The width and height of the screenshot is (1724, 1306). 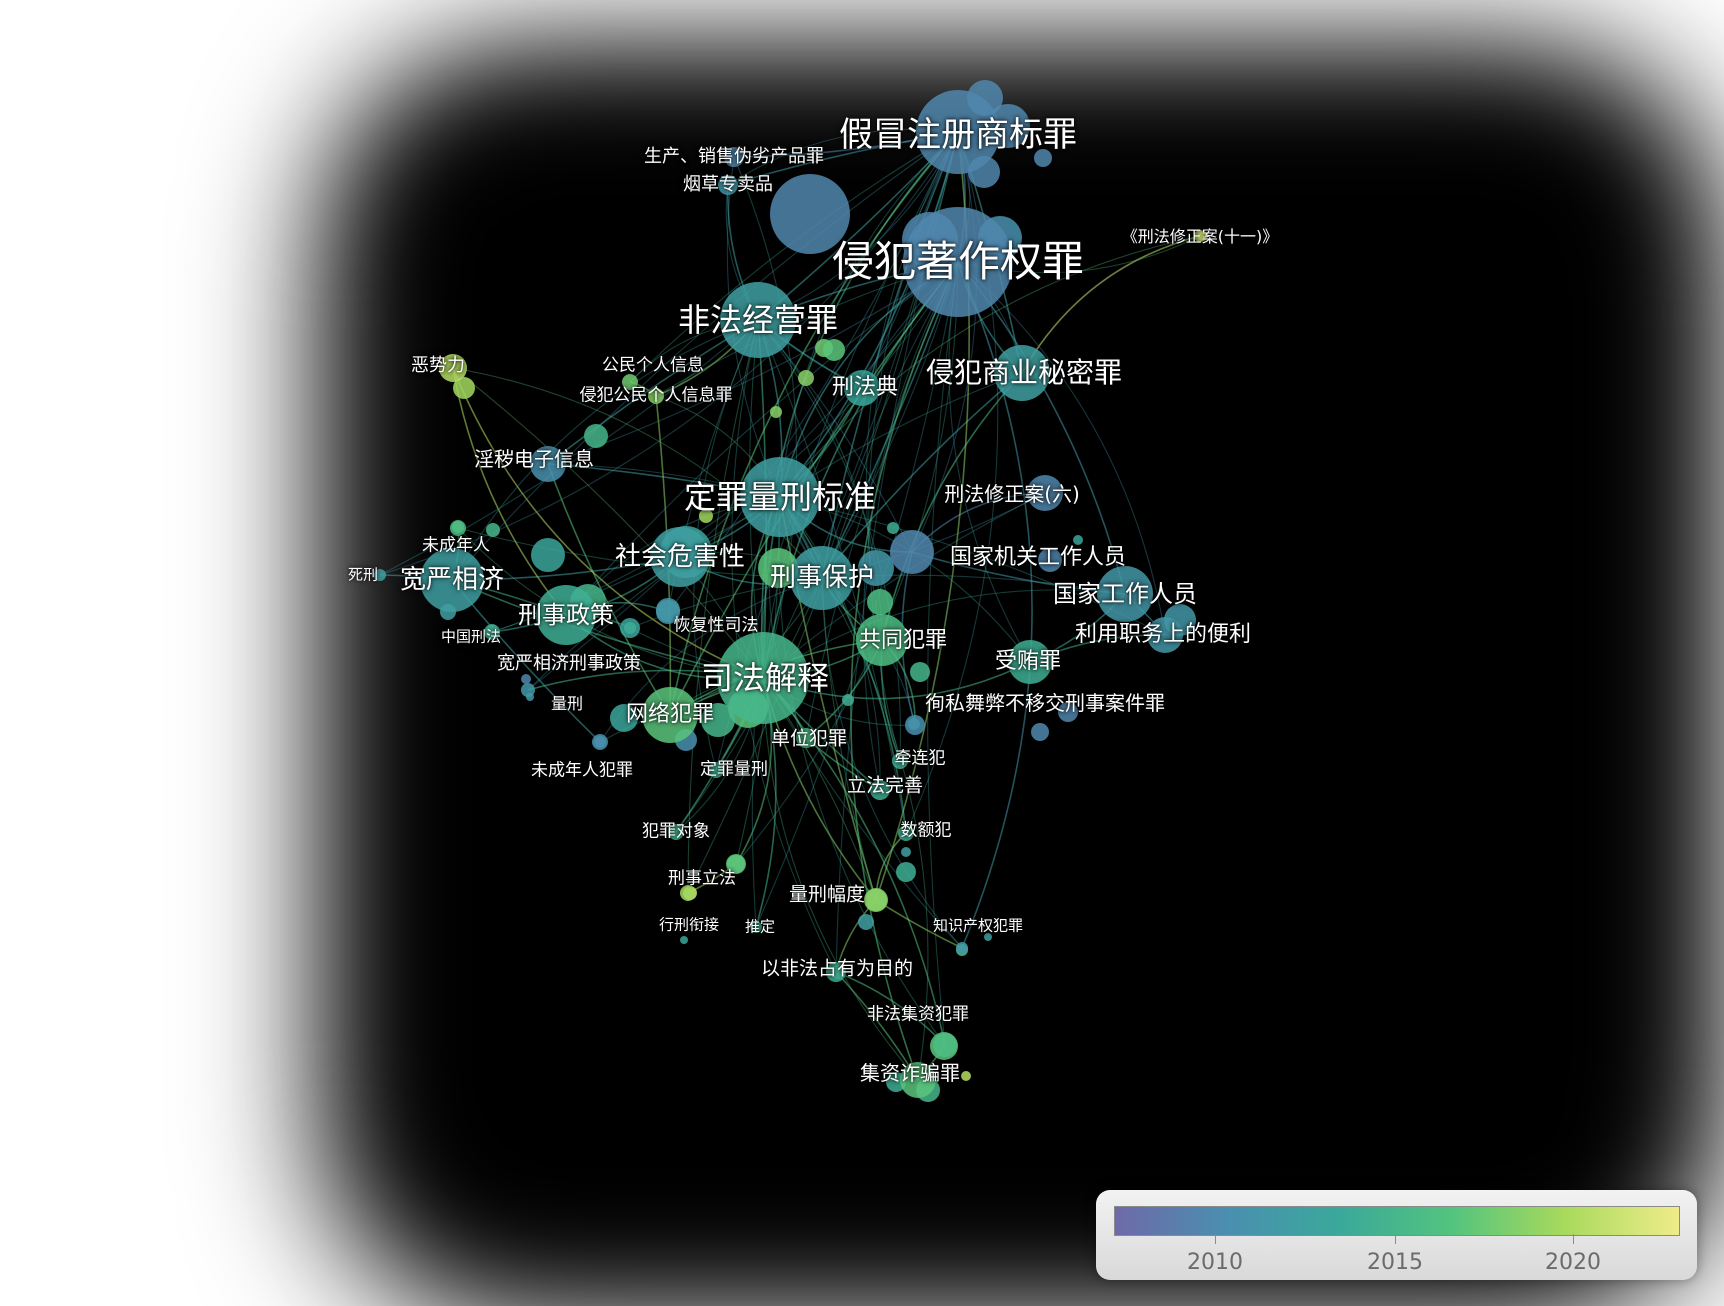 I want to click on node-label-dingzuiliangxing: 定罪量刑标准, so click(x=780, y=497).